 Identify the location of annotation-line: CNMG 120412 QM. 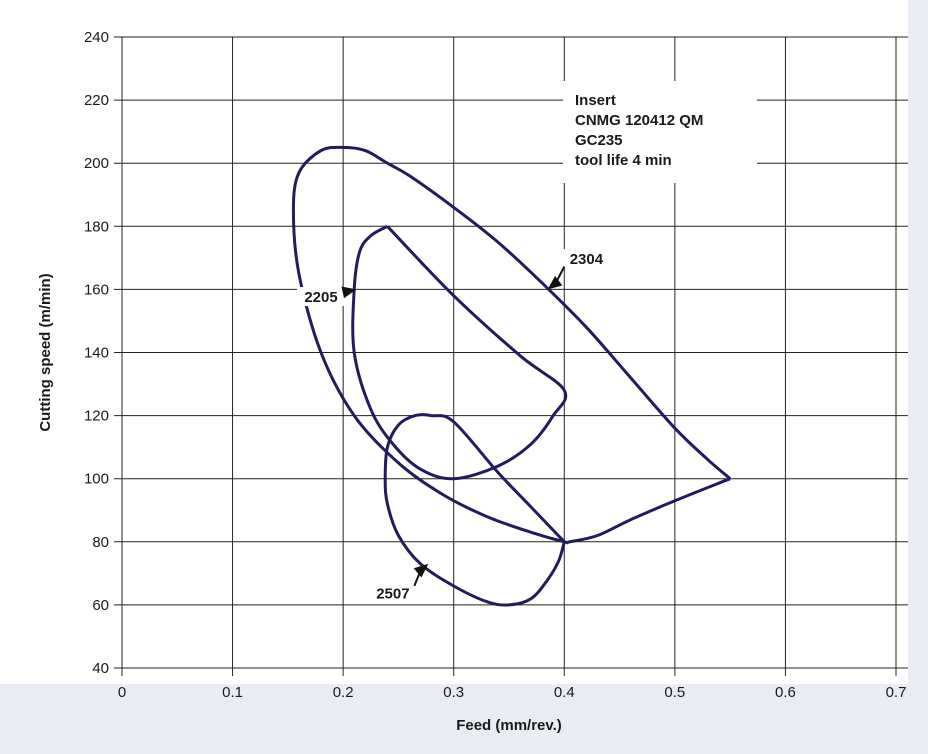
(639, 120).